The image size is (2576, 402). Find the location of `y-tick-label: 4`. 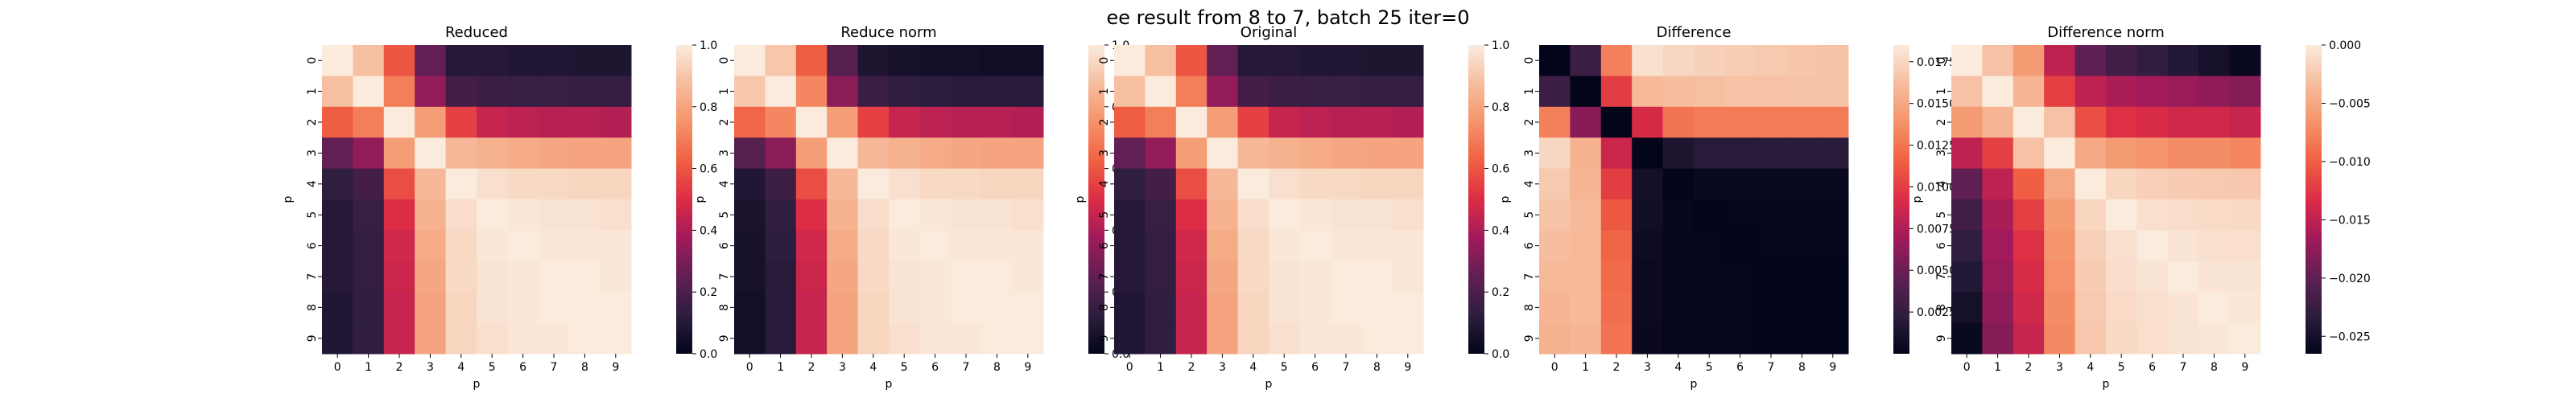

y-tick-label: 4 is located at coordinates (1529, 183).